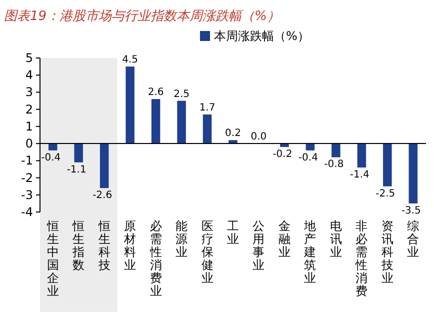 Image resolution: width=434 pixels, height=320 pixels. What do you see at coordinates (29, 75) in the screenshot?
I see `y-tick-label: 4` at bounding box center [29, 75].